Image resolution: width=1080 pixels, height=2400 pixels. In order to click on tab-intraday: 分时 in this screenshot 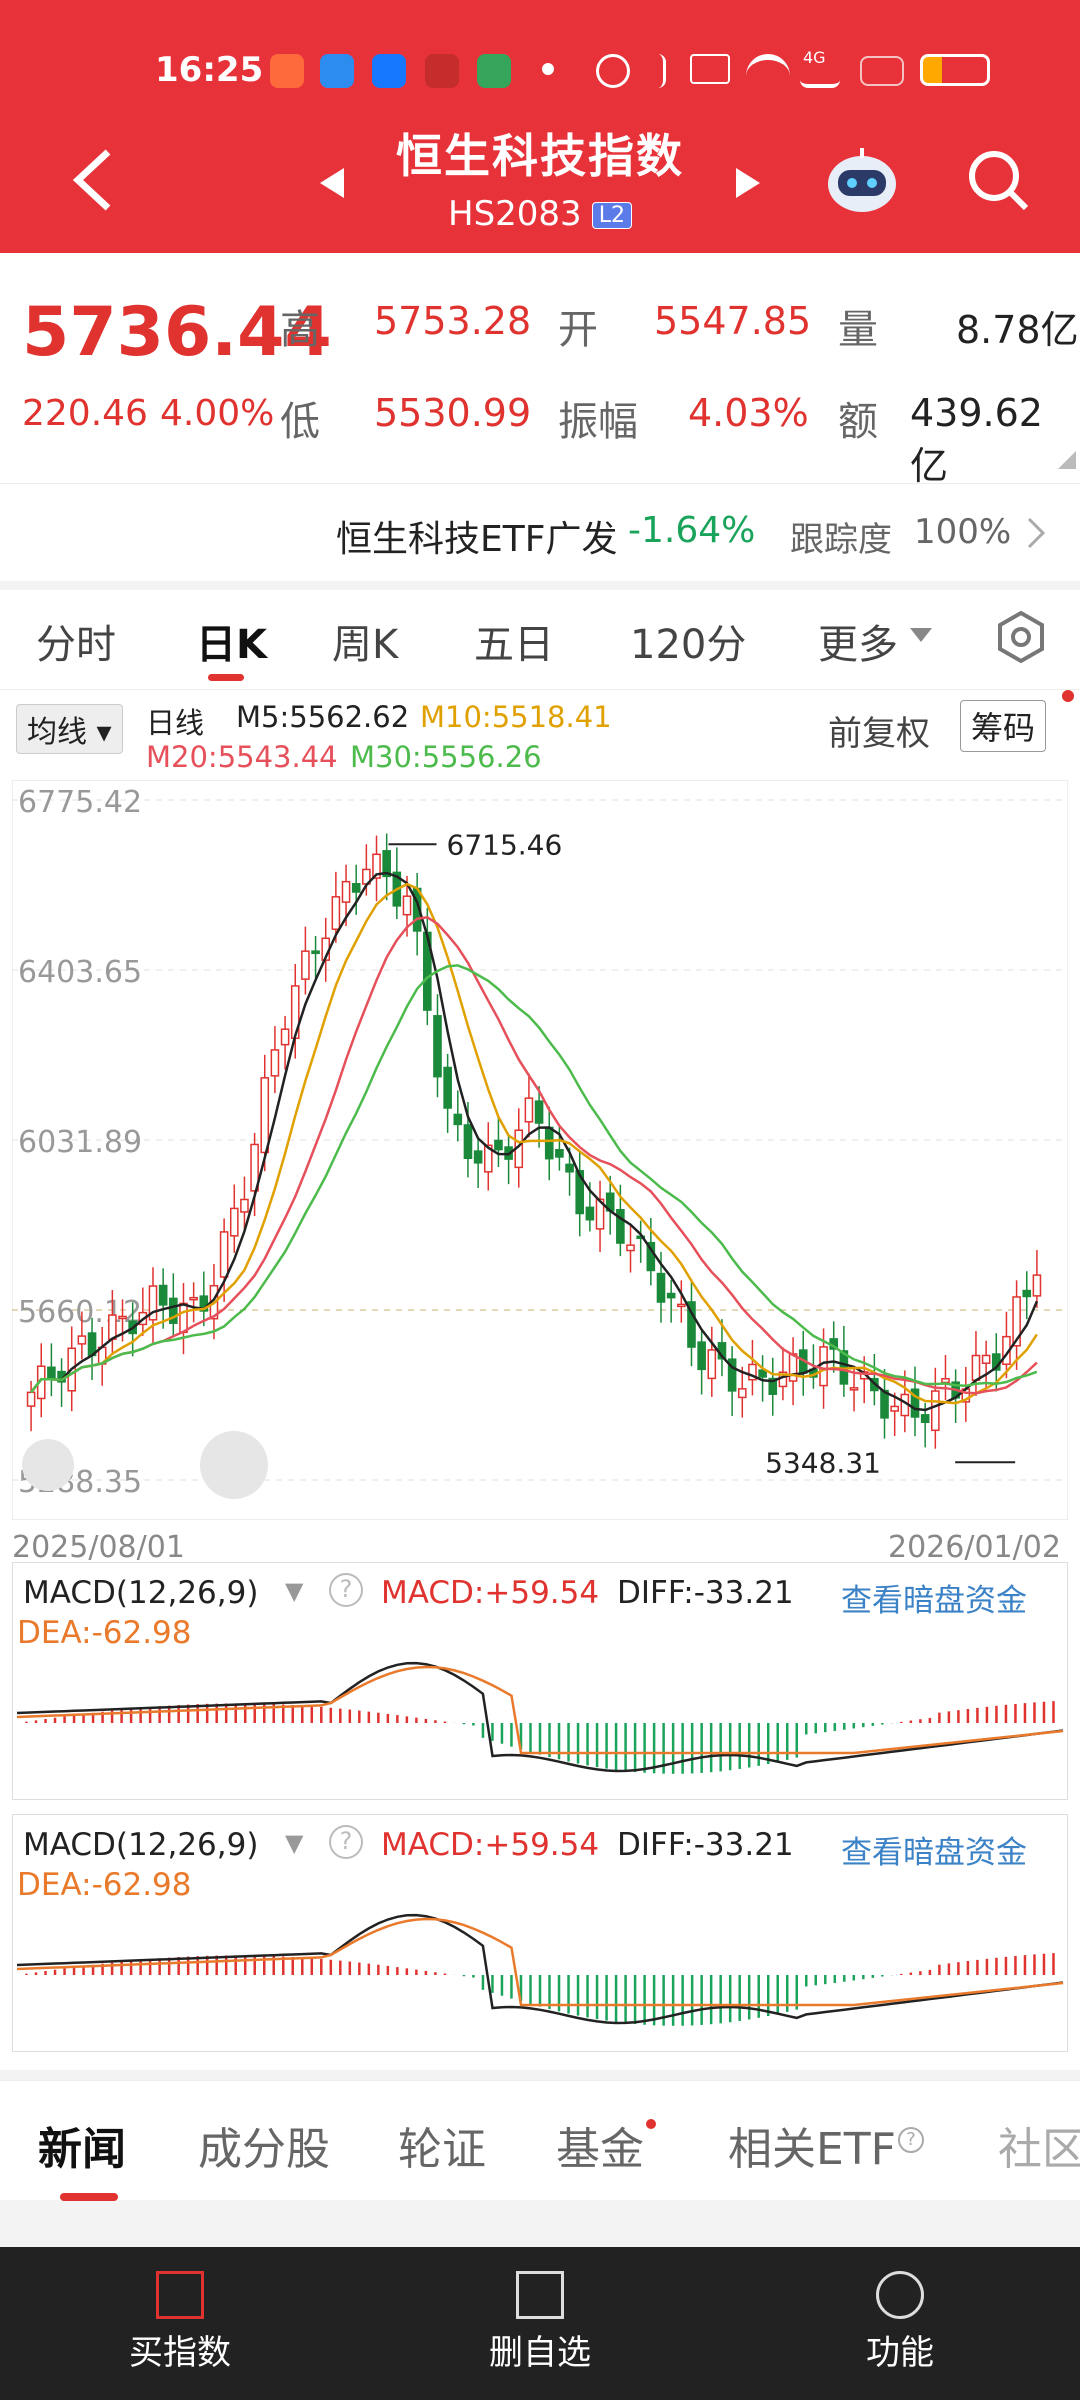, I will do `click(76, 645)`.